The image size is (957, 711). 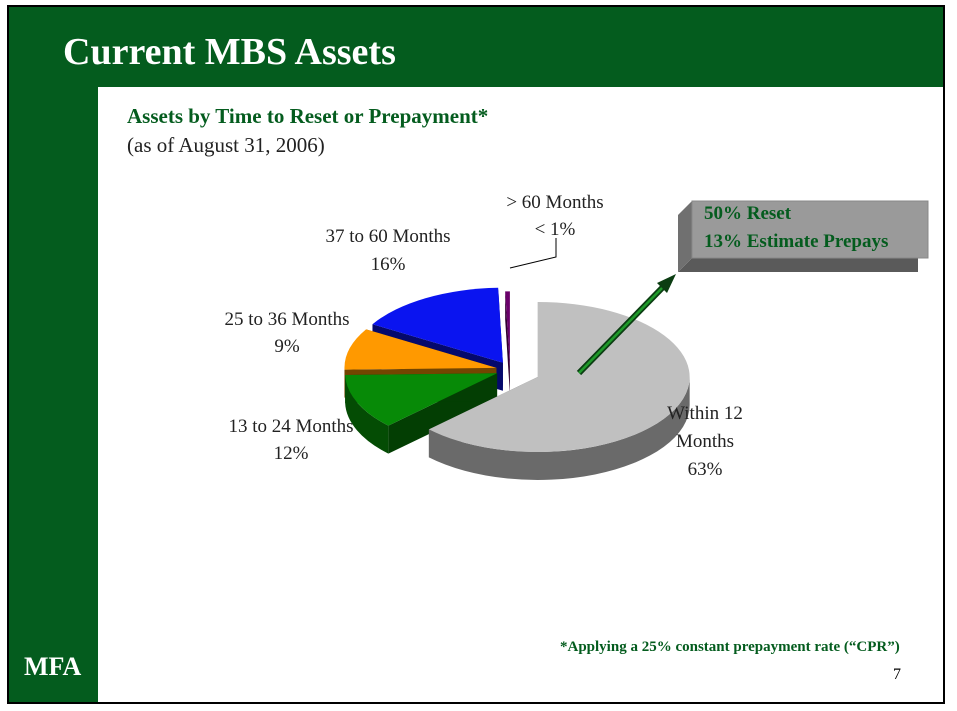 I want to click on label-37-60: 37 to 60 Months, so click(x=387, y=236).